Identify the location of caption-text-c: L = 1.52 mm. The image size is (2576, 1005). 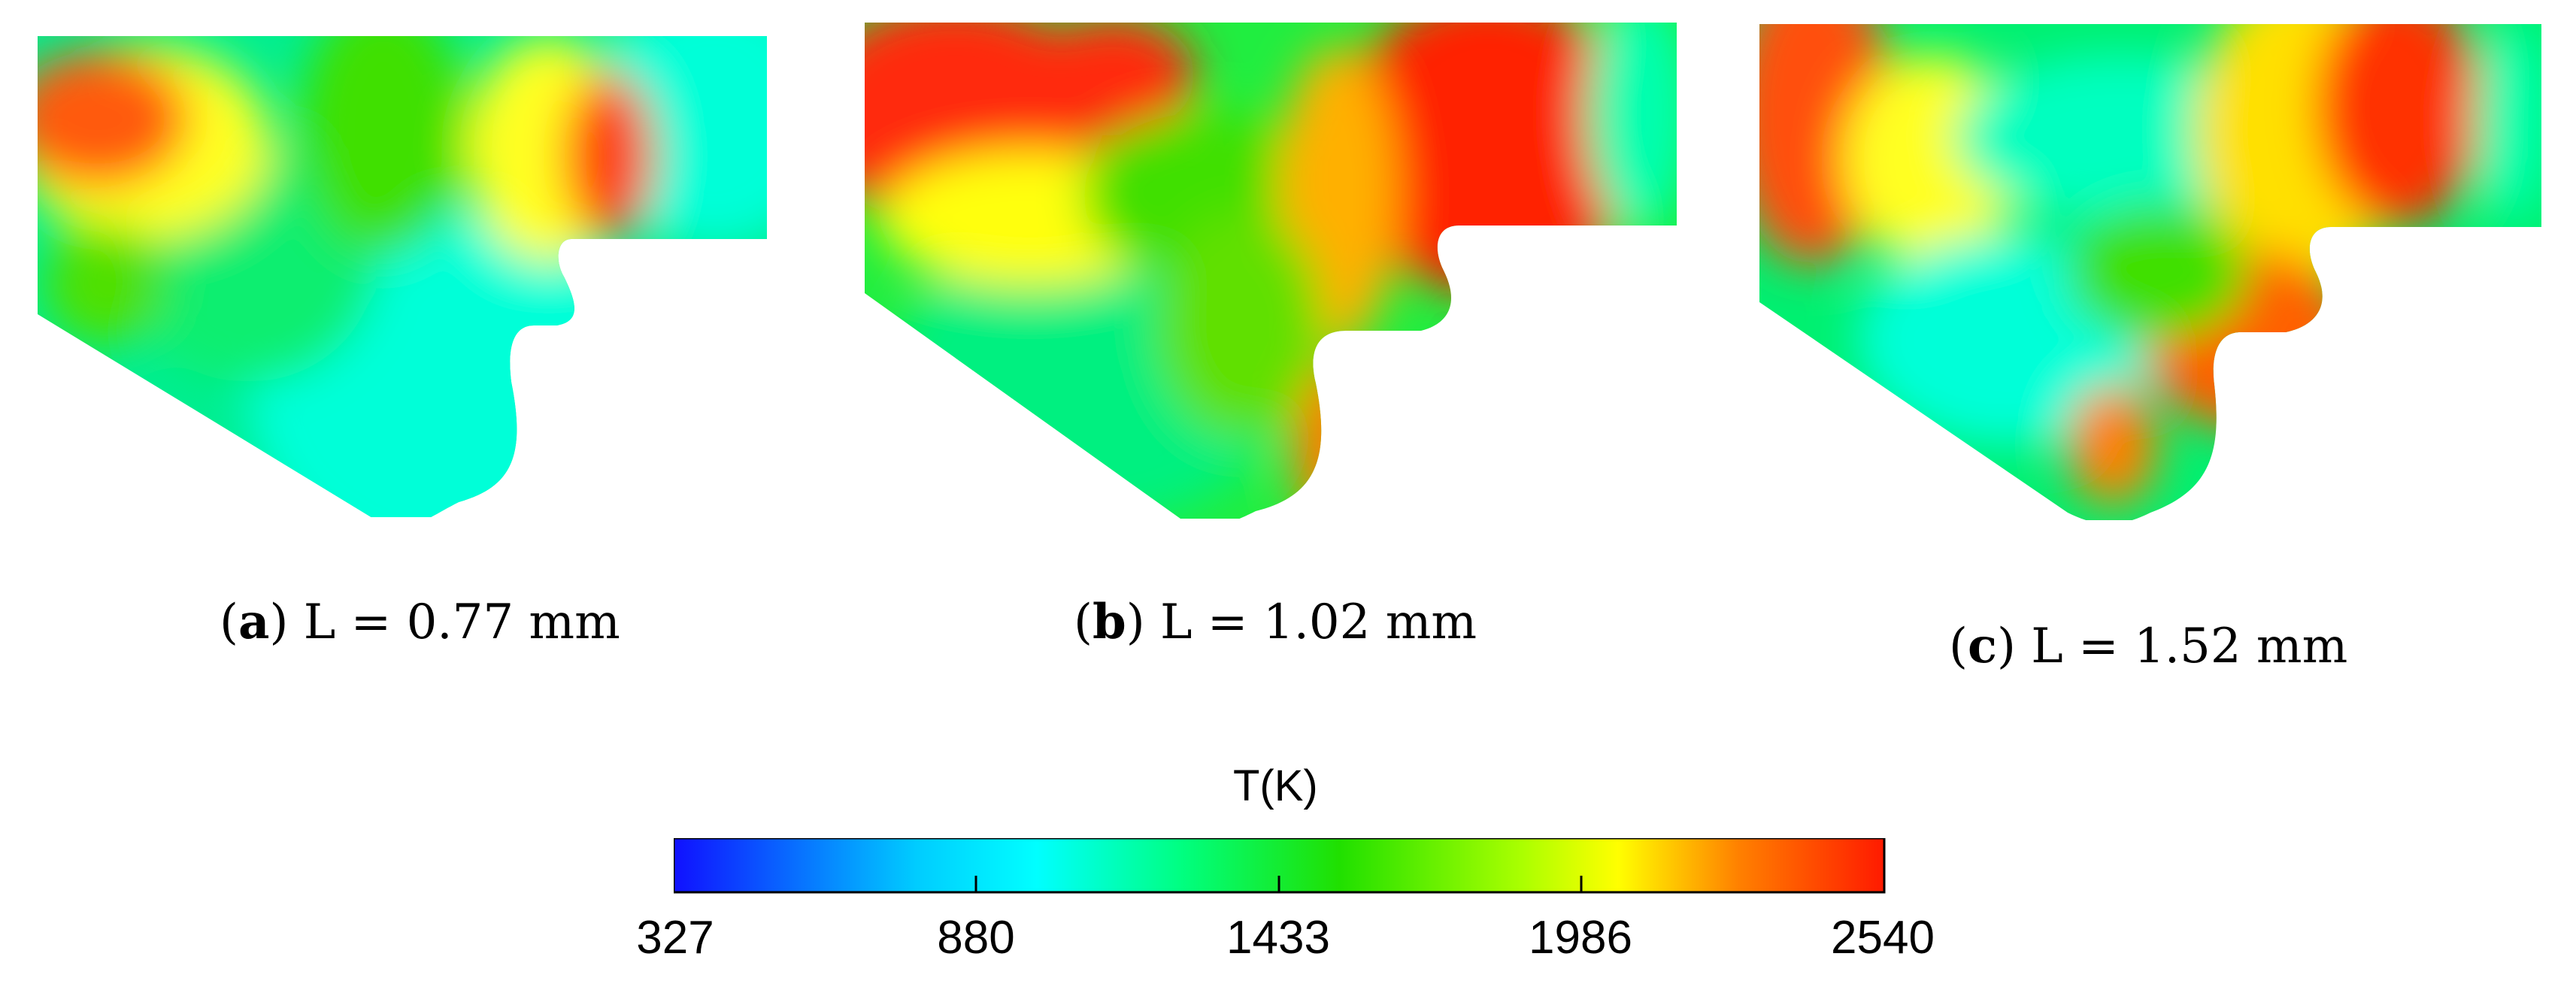
(2181, 646).